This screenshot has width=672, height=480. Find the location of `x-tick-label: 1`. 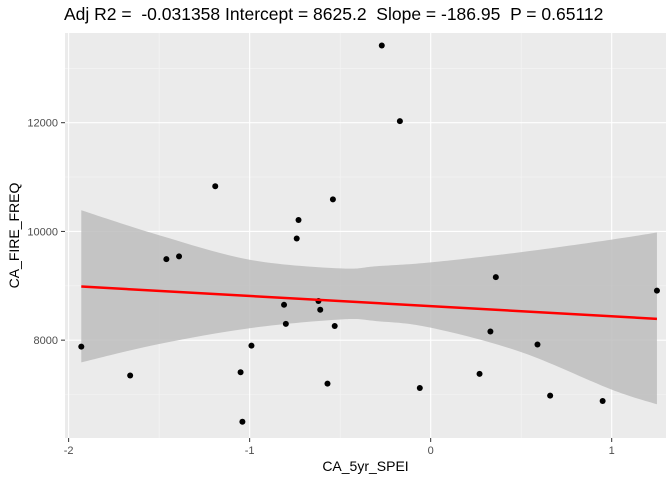

x-tick-label: 1 is located at coordinates (612, 451).